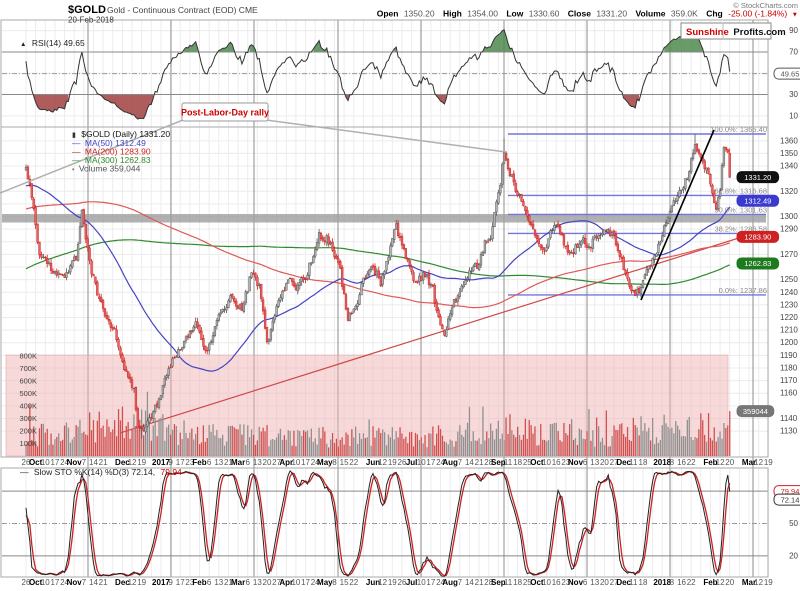  Describe the element at coordinates (64, 462) in the screenshot. I see `date-axis-day-label: 24` at that location.